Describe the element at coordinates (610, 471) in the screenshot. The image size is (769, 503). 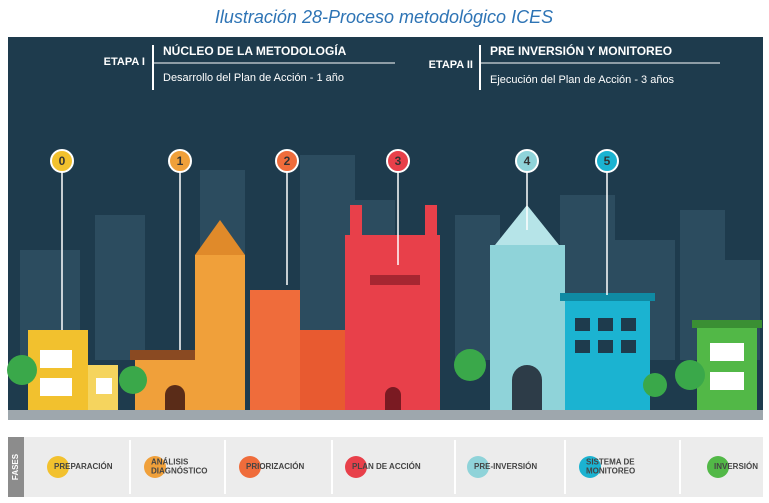
I see `phase-name: MONITOREO` at that location.